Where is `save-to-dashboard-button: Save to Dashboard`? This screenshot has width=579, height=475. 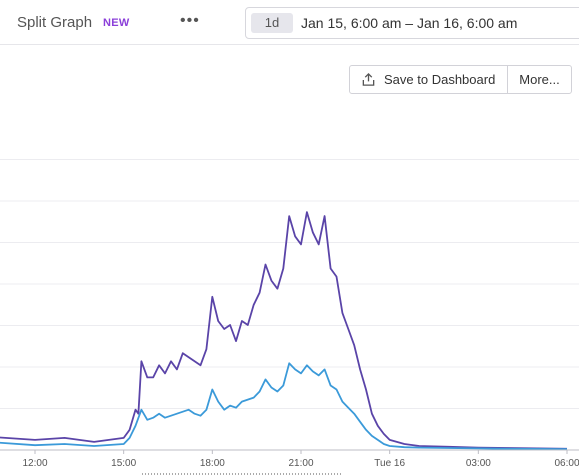 save-to-dashboard-button: Save to Dashboard is located at coordinates (429, 79).